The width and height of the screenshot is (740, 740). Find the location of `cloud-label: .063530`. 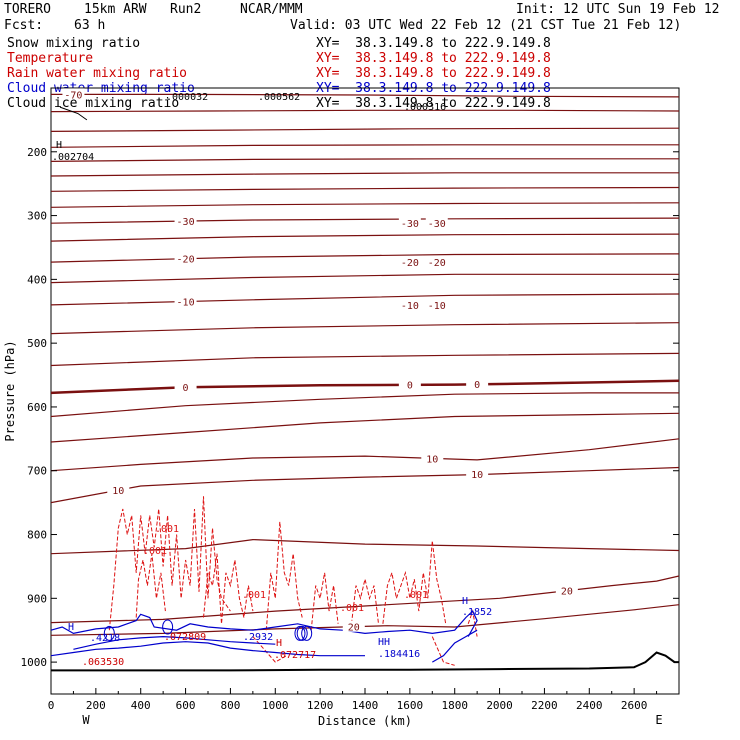

cloud-label: .063530 is located at coordinates (103, 662).